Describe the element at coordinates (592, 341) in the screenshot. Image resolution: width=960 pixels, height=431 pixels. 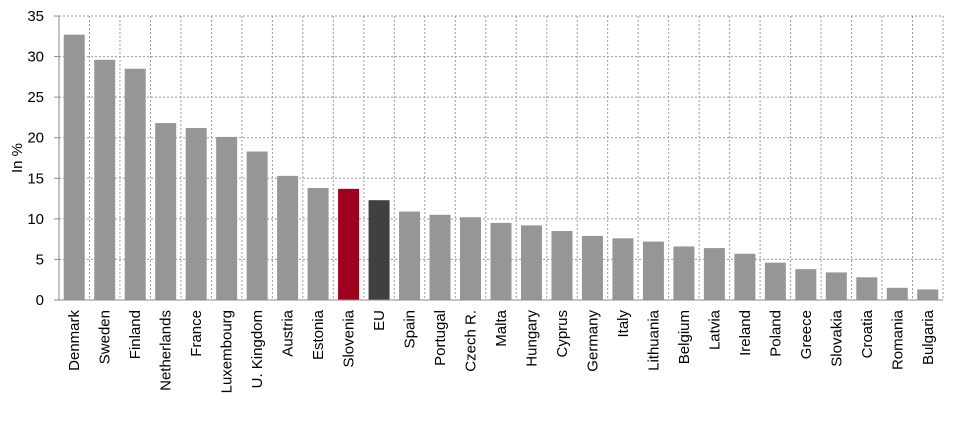
I see `x-tick-label: Germany` at that location.